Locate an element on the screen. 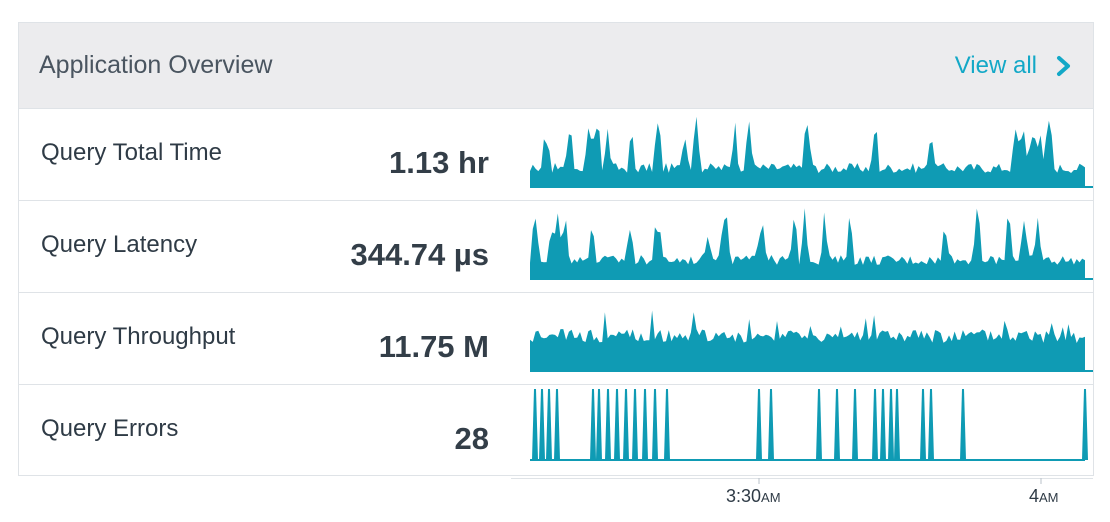 Image resolution: width=1110 pixels, height=522 pixels. card-title: Application Overview is located at coordinates (156, 65).